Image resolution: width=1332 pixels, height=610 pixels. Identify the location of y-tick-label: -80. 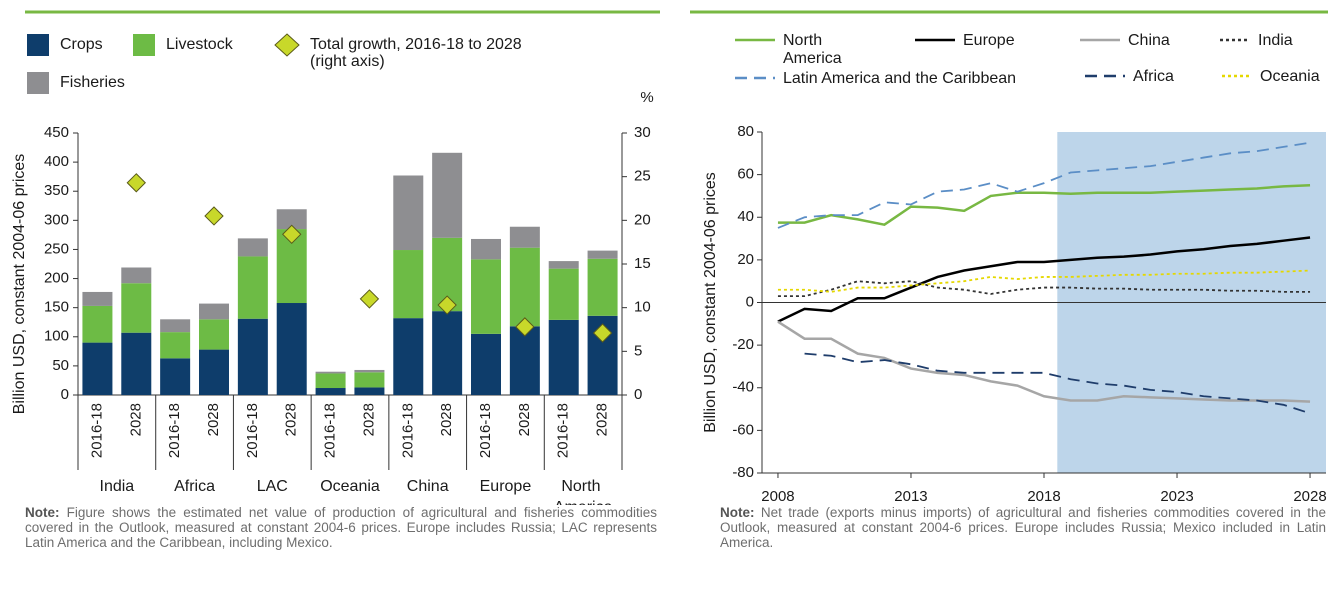
(743, 472).